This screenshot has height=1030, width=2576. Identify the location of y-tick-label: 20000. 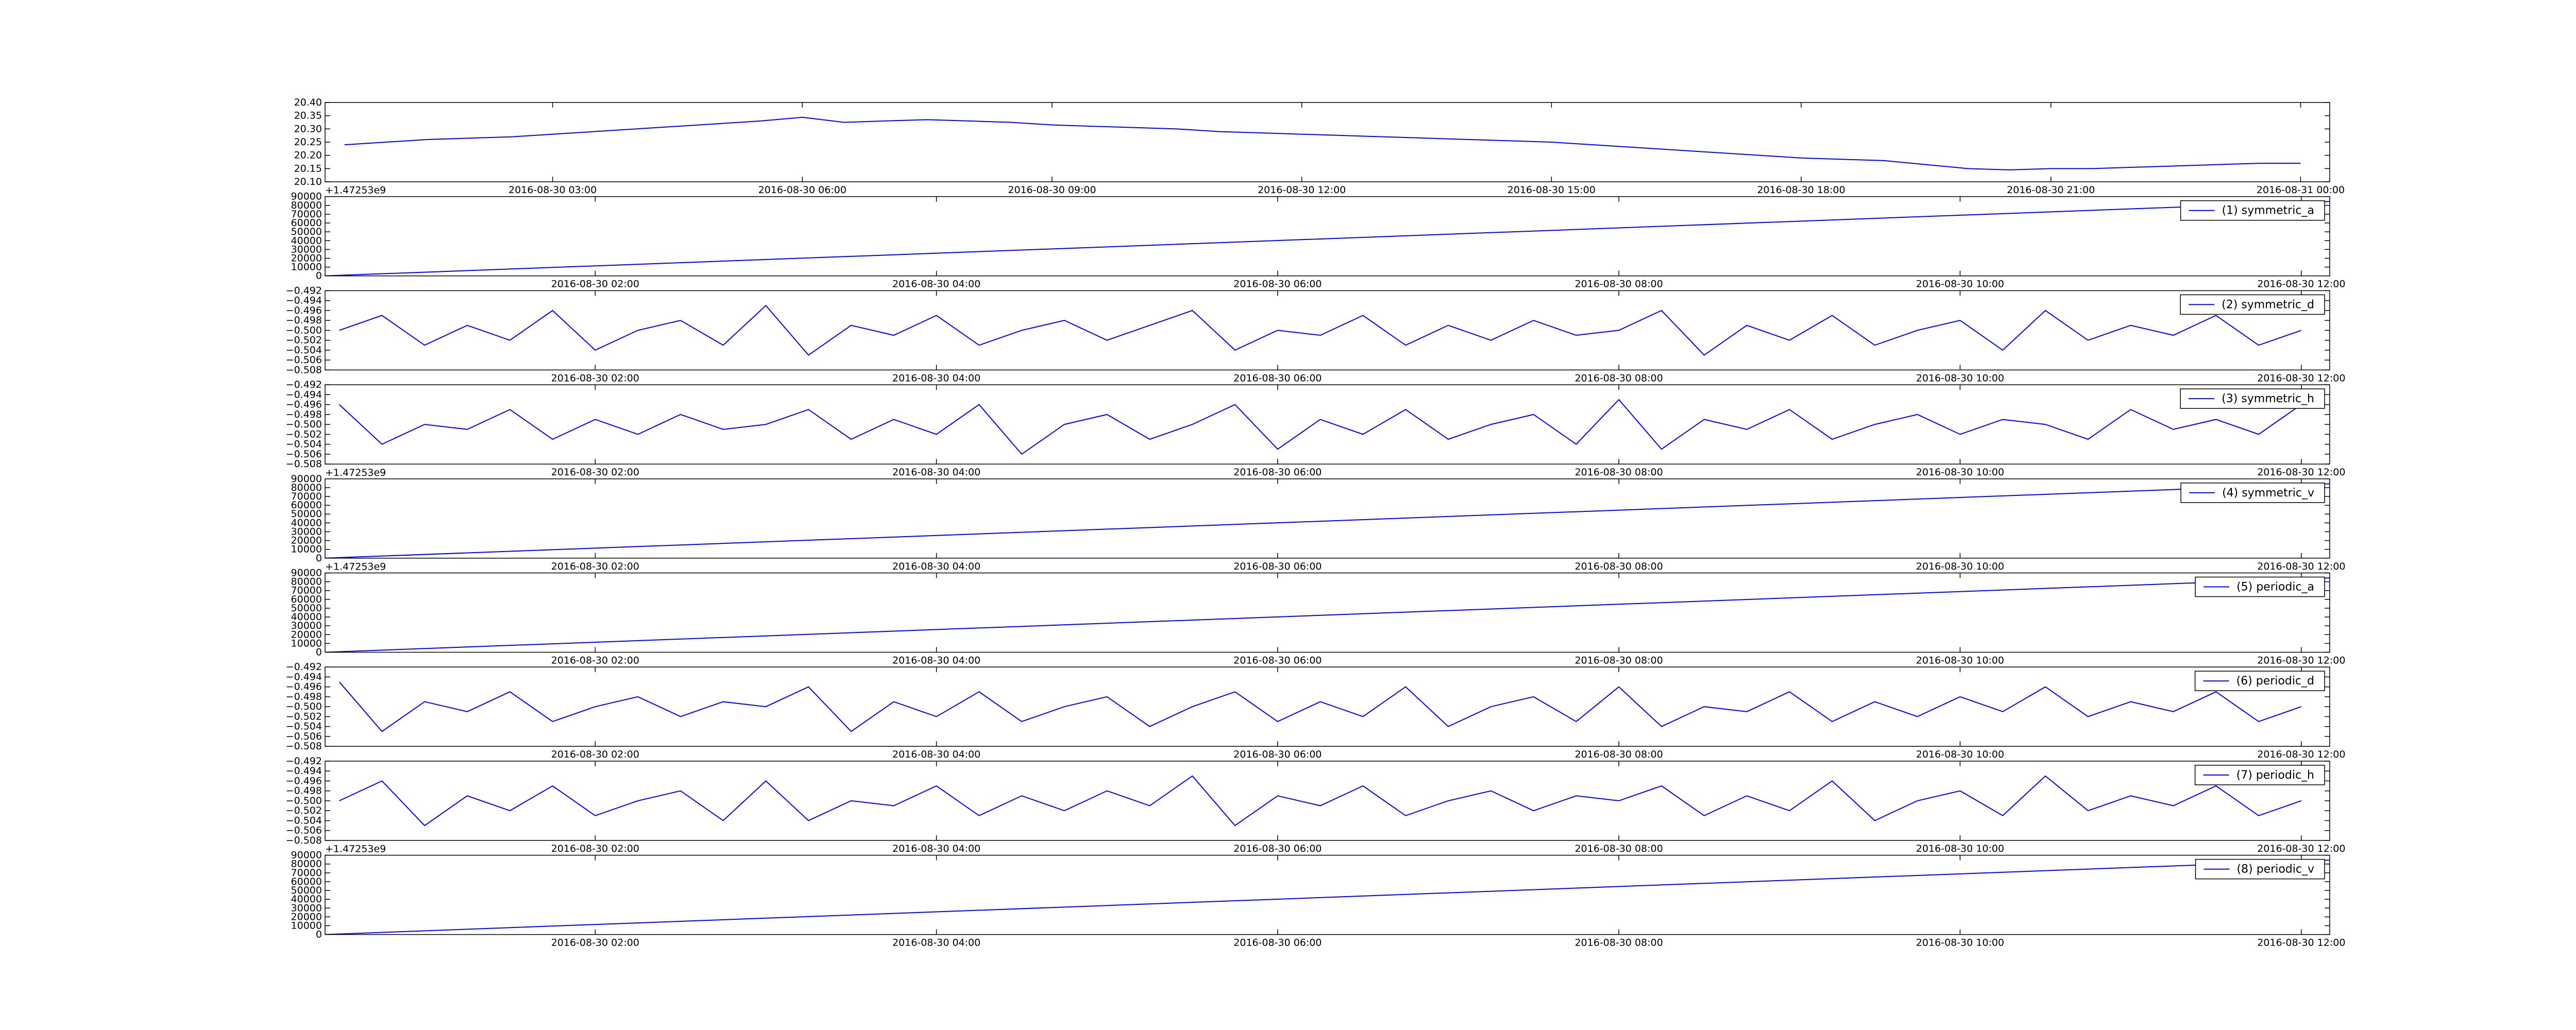
(306, 634).